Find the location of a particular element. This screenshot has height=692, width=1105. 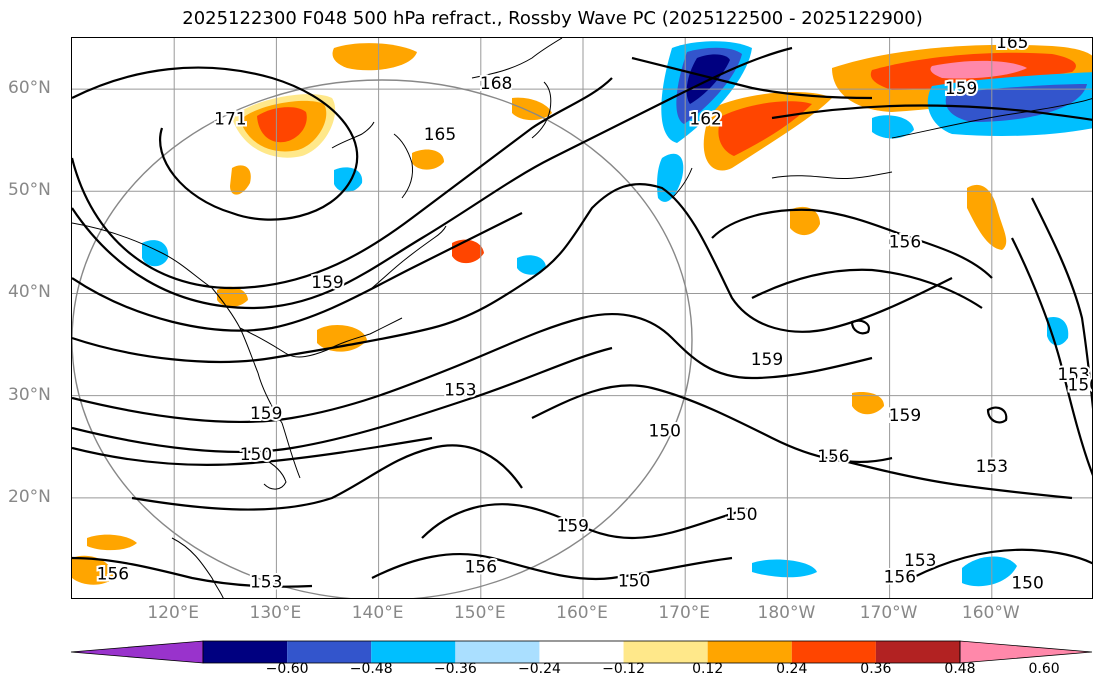

colorbar-tick-label: −0.60 is located at coordinates (287, 669).